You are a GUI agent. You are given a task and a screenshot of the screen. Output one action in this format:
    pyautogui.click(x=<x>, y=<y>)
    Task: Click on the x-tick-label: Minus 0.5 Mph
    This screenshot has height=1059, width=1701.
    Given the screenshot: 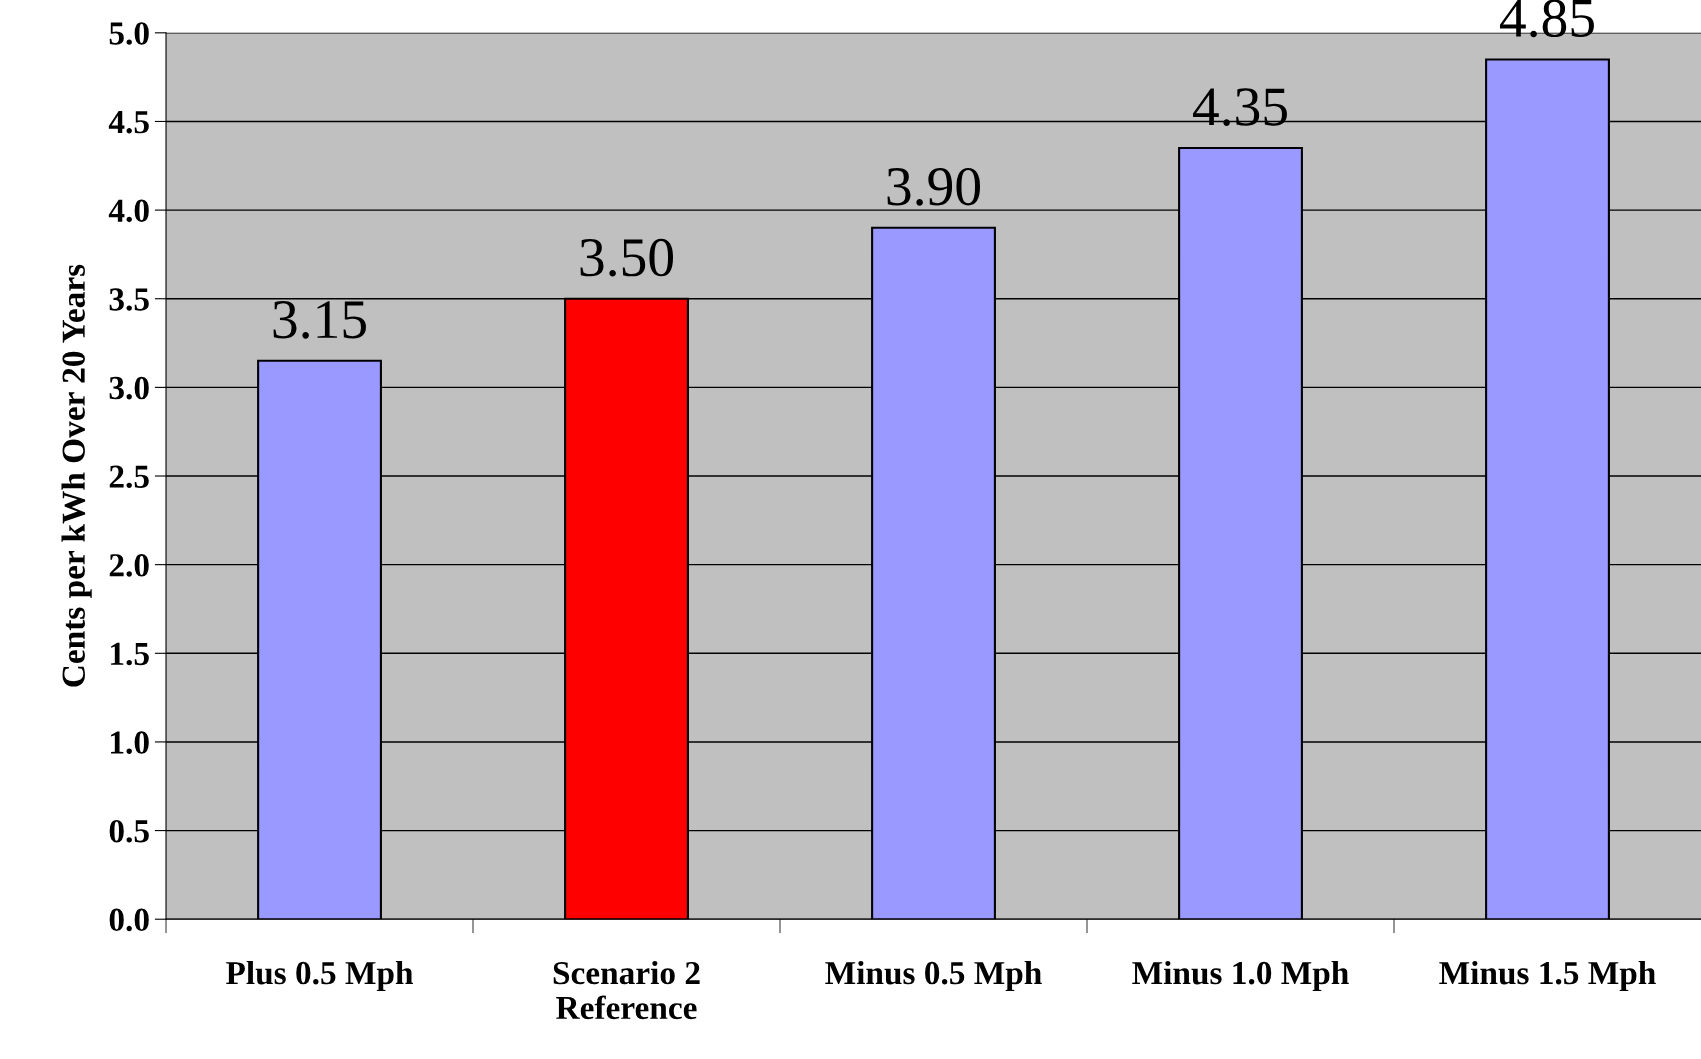 What is the action you would take?
    pyautogui.click(x=933, y=976)
    